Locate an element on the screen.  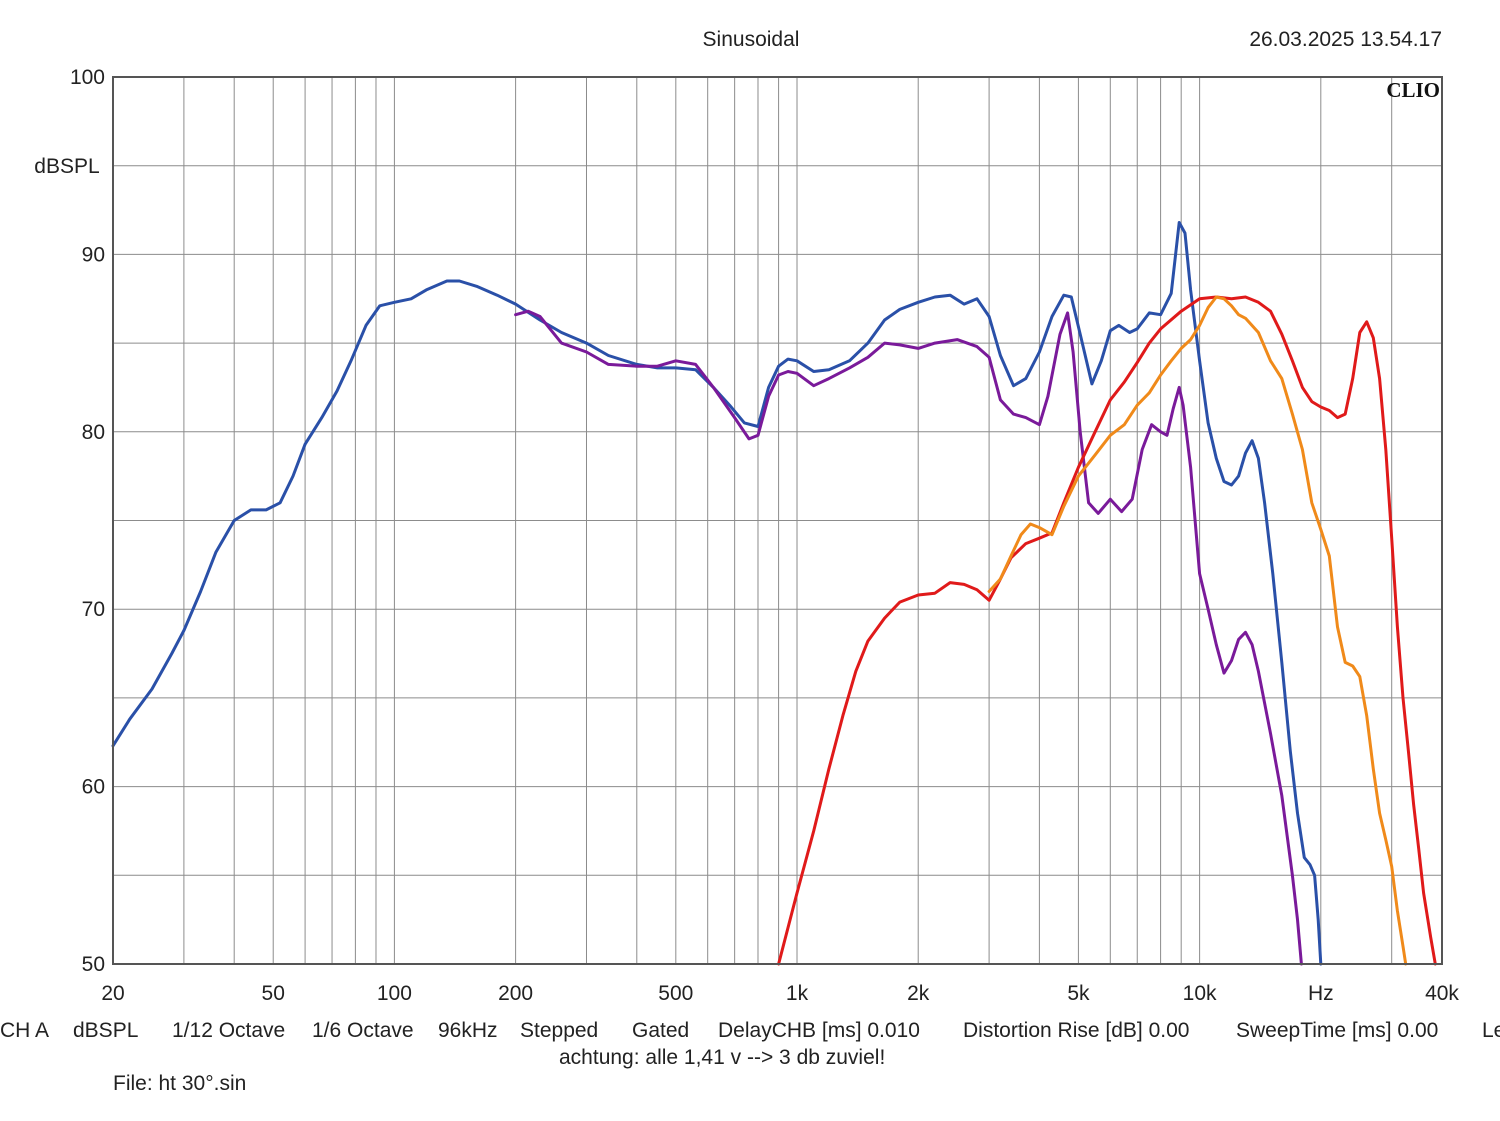
status-overflow: Le is located at coordinates (1491, 1030).